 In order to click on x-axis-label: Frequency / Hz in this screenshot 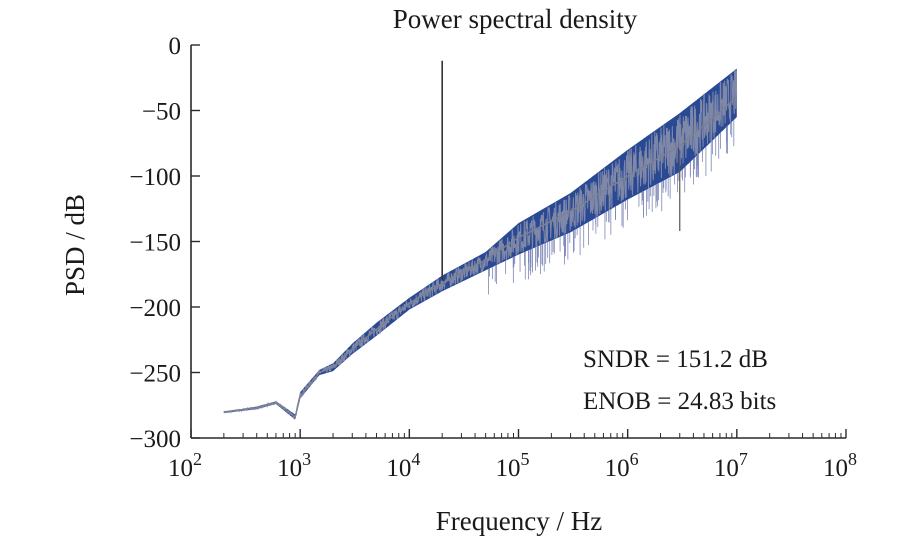, I will do `click(519, 521)`.